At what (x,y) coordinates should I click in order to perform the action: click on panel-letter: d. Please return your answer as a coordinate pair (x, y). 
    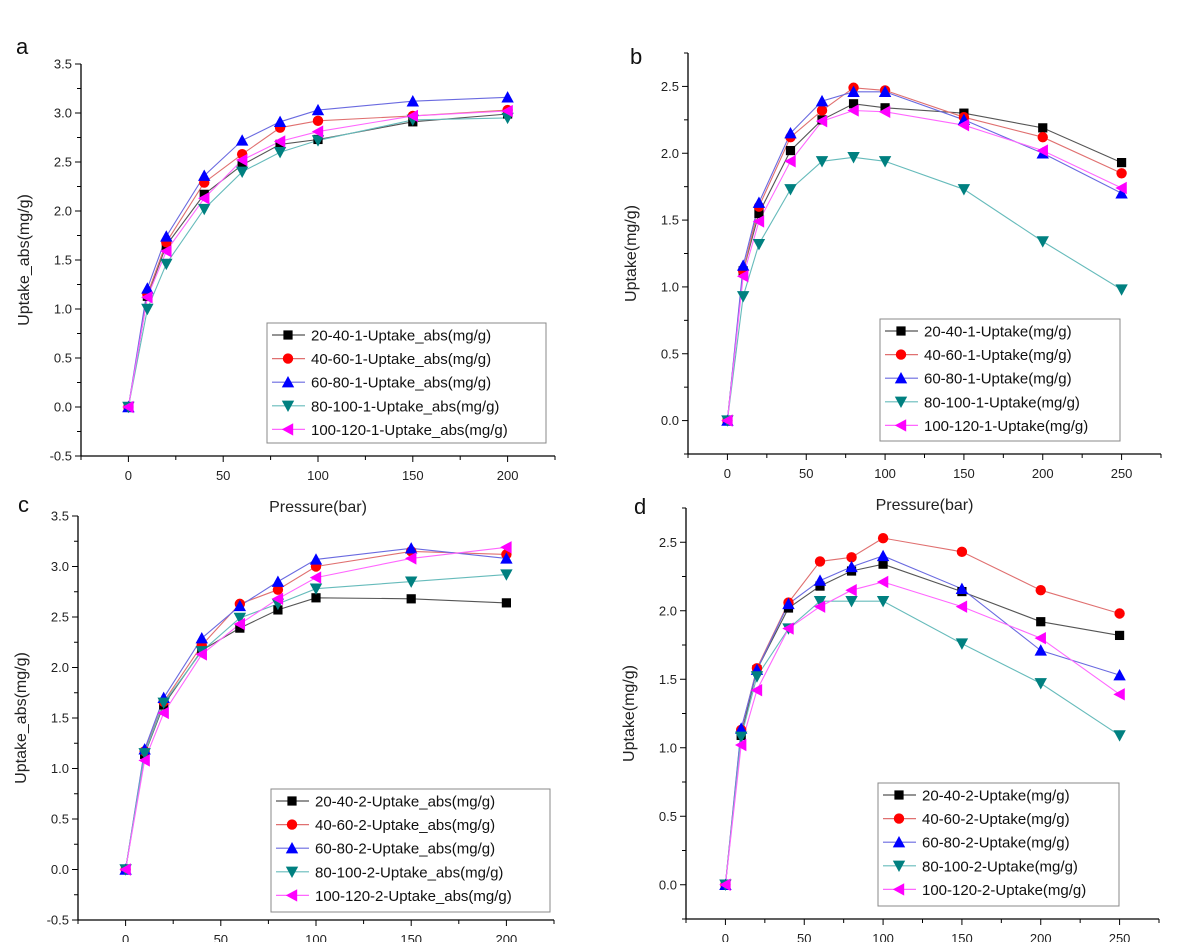
    Looking at the image, I should click on (640, 506).